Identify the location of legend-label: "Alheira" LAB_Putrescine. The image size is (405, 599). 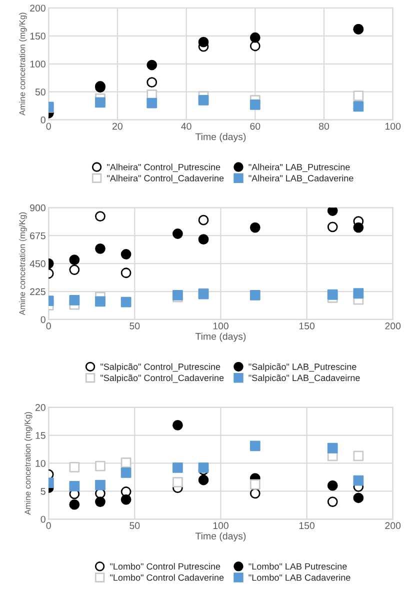
(299, 168).